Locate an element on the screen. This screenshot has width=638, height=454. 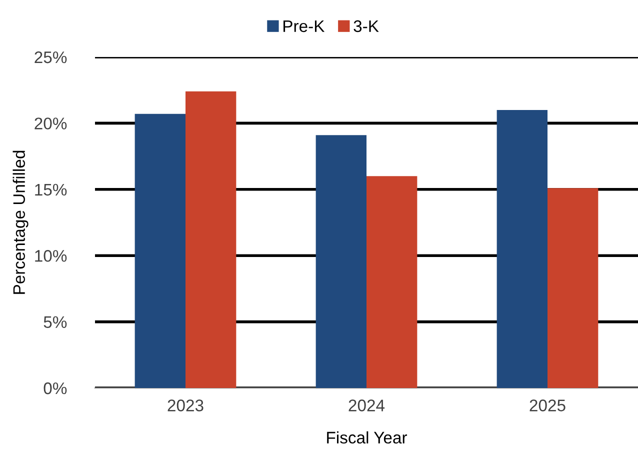
legend-label: 3-K is located at coordinates (366, 26).